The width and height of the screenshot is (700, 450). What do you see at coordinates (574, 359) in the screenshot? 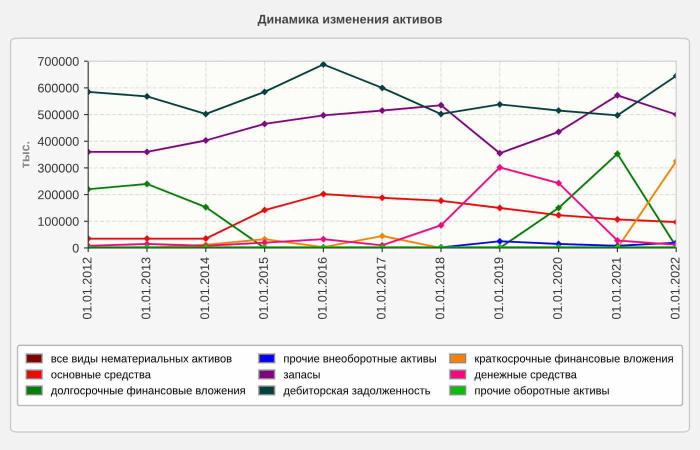
I see `legend-label: краткосрочные финансовые вложения` at bounding box center [574, 359].